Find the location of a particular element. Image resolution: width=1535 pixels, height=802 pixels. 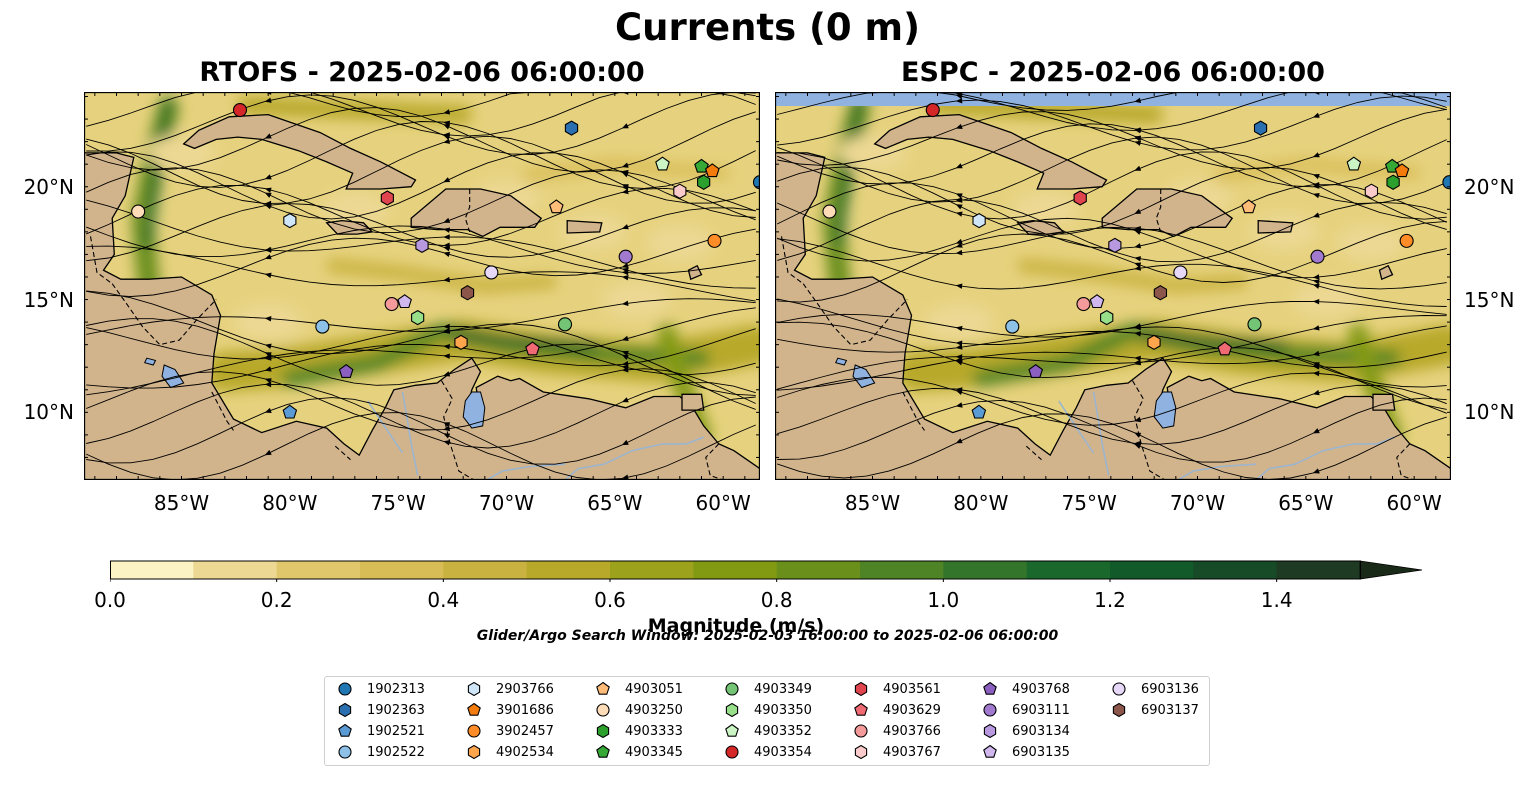

legend-entry: 6903137 is located at coordinates (1155, 710).